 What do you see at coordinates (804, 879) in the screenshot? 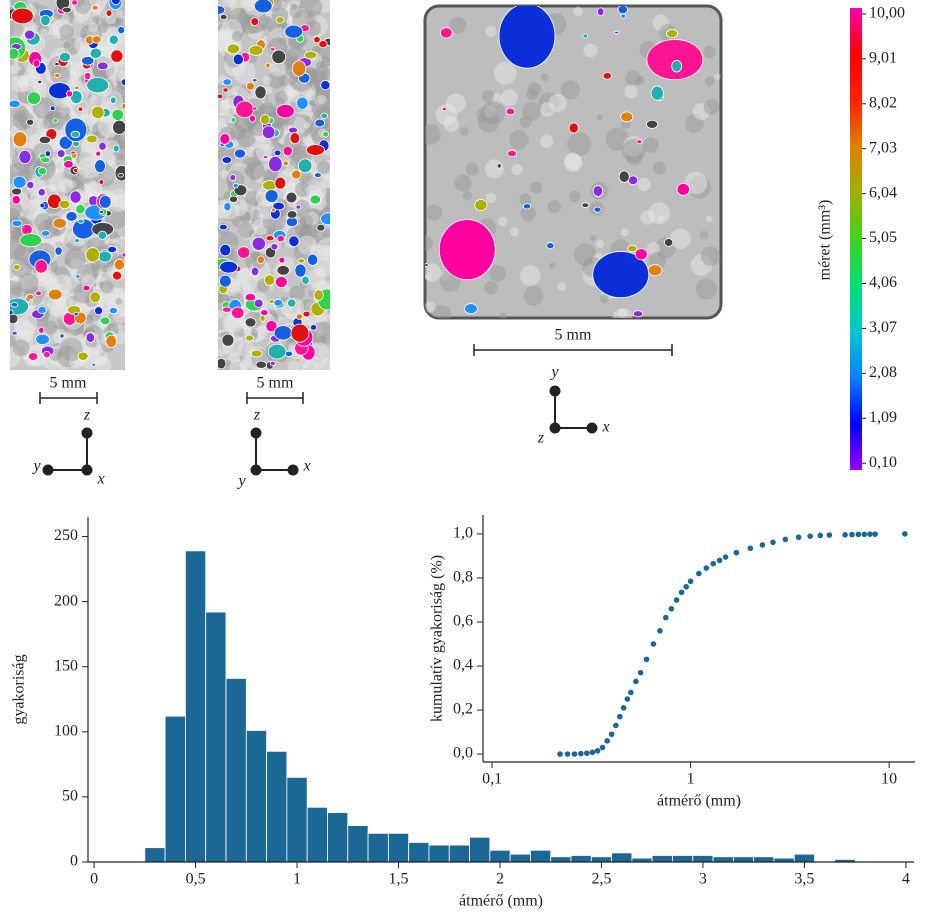
I see `x-tick-label: 3,5` at bounding box center [804, 879].